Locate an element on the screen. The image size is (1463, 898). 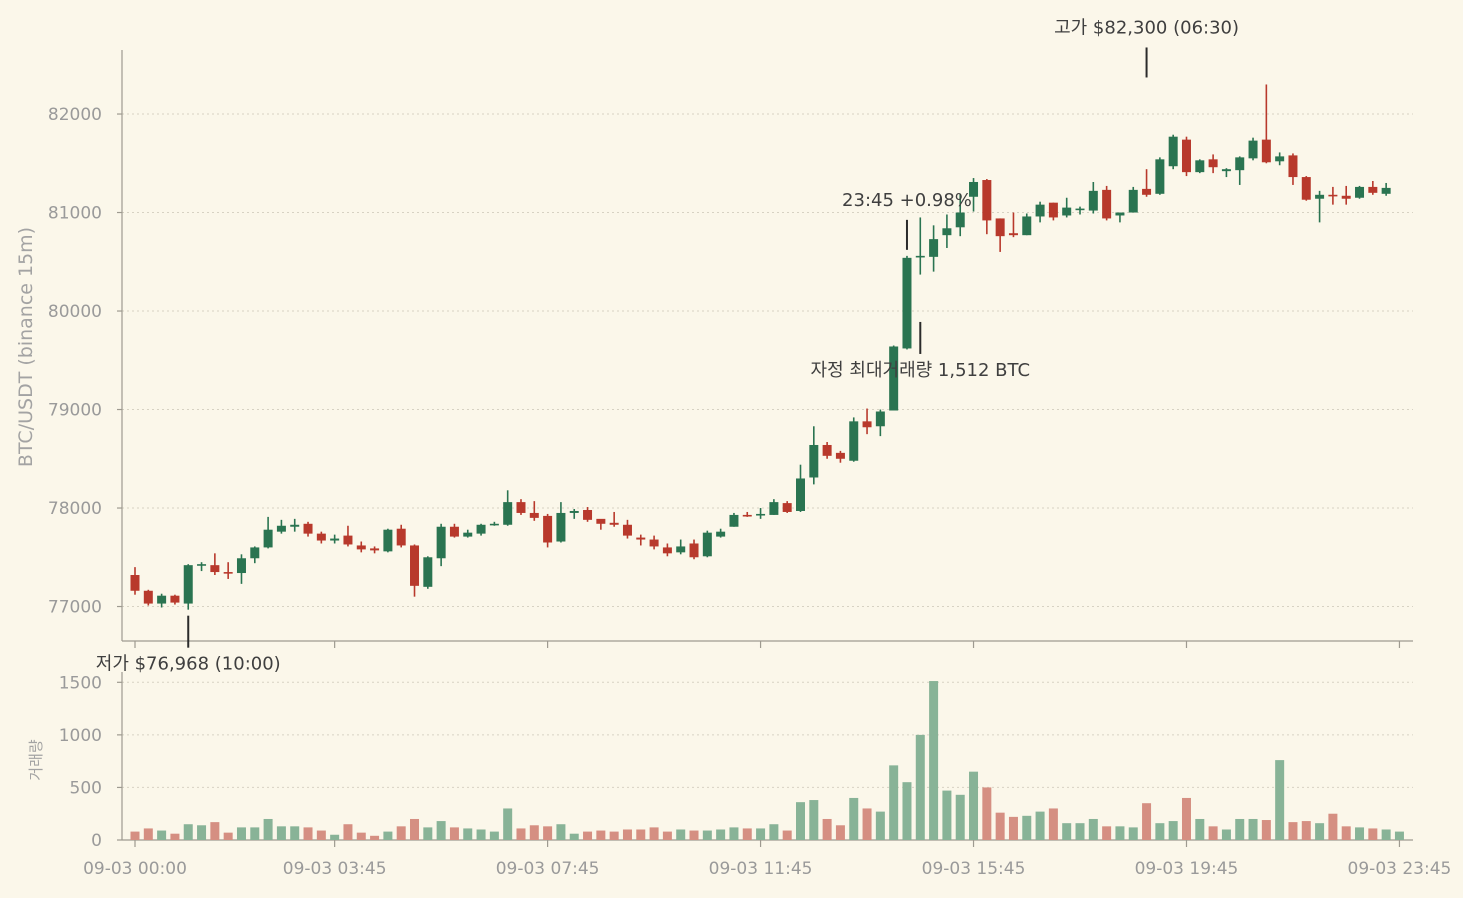
price-axis-label: BTC/USDT (binance 15m) is located at coordinates (26, 347).